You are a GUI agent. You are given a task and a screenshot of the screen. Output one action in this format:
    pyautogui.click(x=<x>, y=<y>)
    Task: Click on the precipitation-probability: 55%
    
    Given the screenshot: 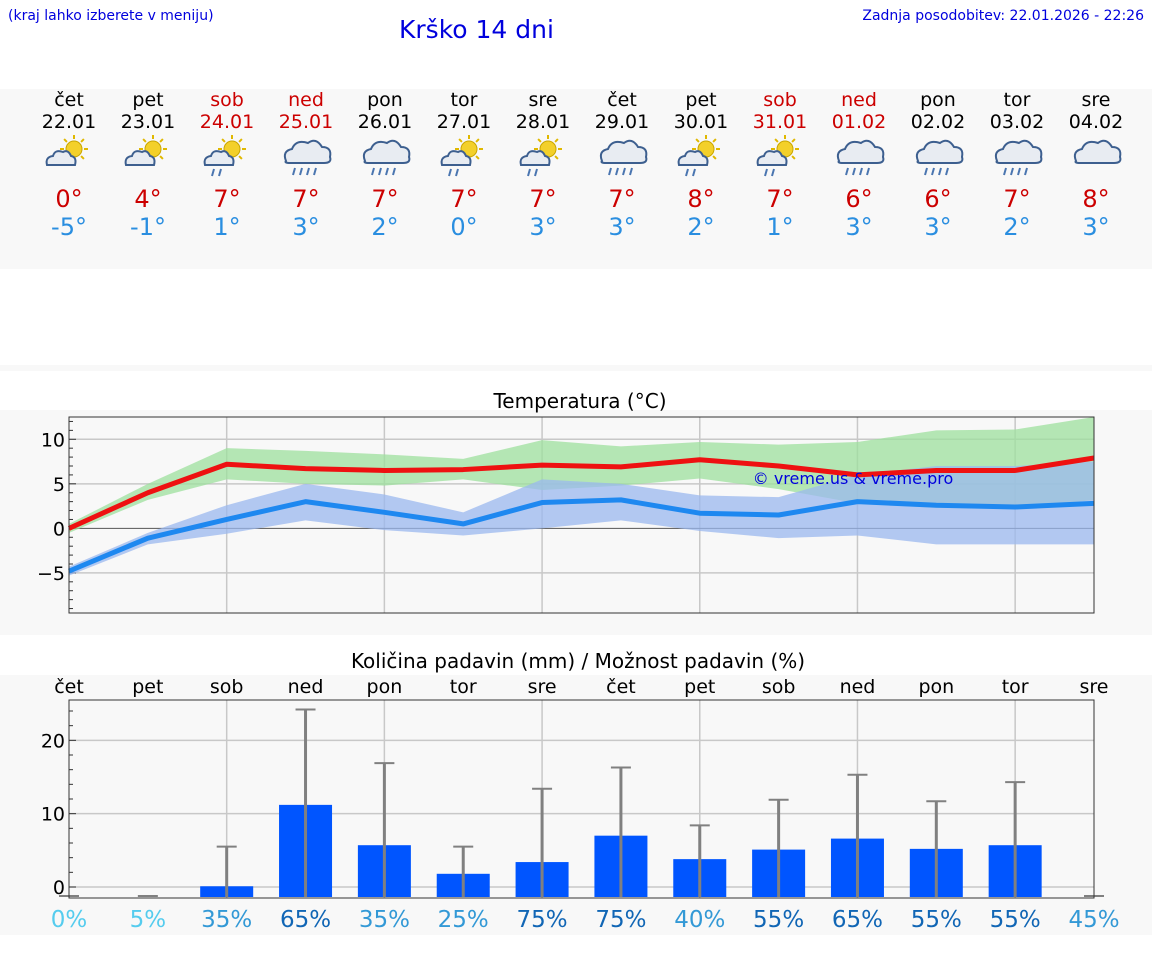 What is the action you would take?
    pyautogui.click(x=1015, y=920)
    